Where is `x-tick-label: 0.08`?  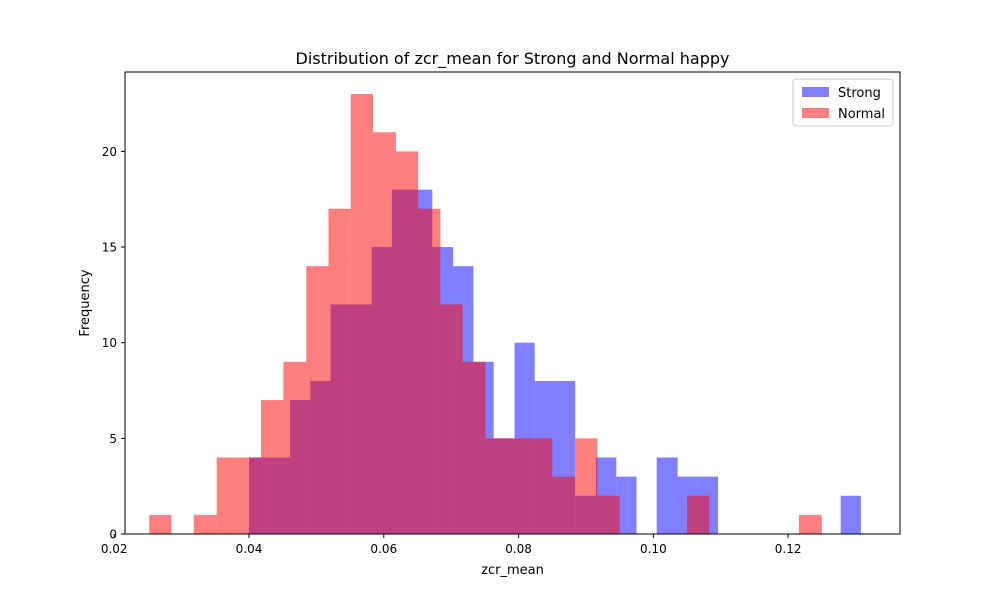 x-tick-label: 0.08 is located at coordinates (518, 549).